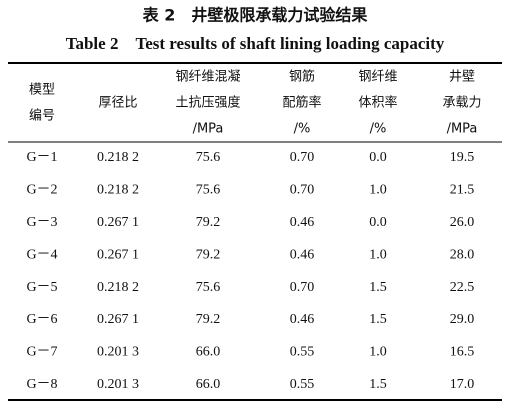 The height and width of the screenshot is (419, 510). I want to click on table-cell: 28.0, so click(462, 254).